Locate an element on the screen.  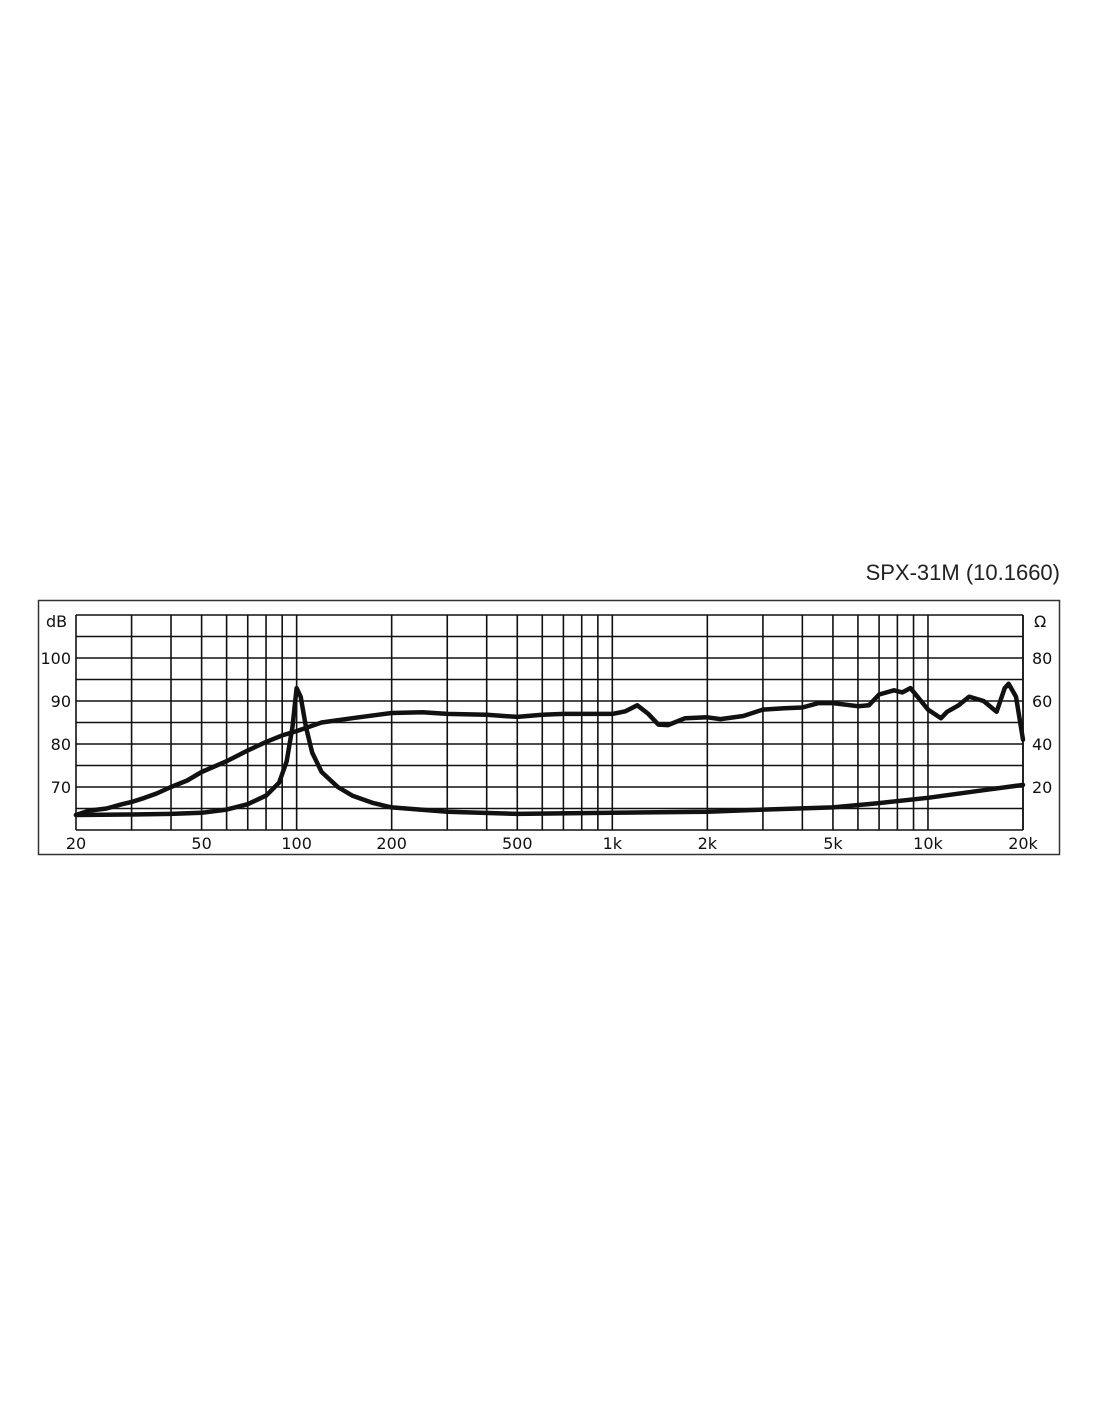
y-left-tick-label: 90 is located at coordinates (61, 701).